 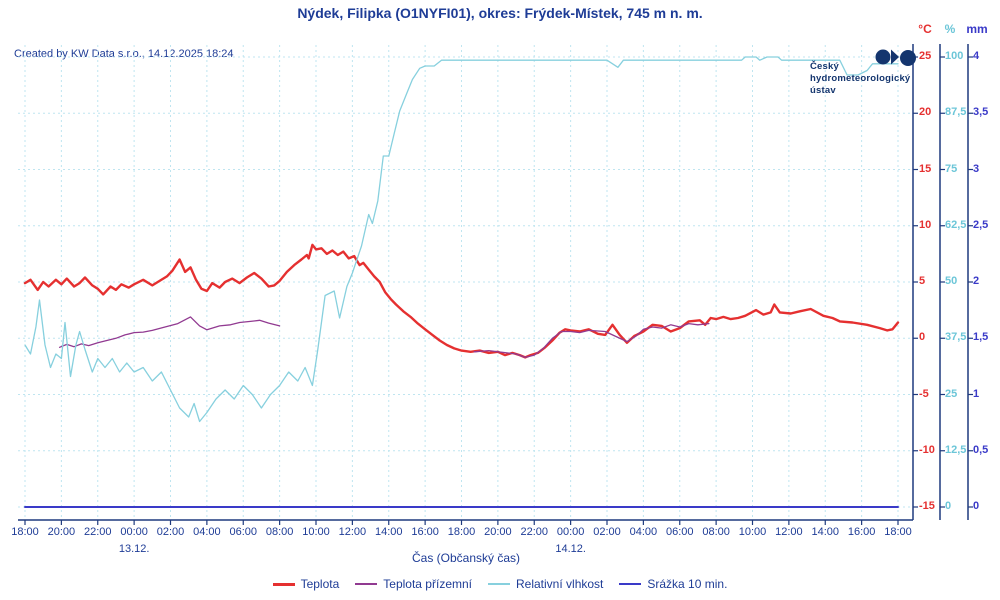 I want to click on y-tick-label-%: 12,5, so click(x=956, y=449).